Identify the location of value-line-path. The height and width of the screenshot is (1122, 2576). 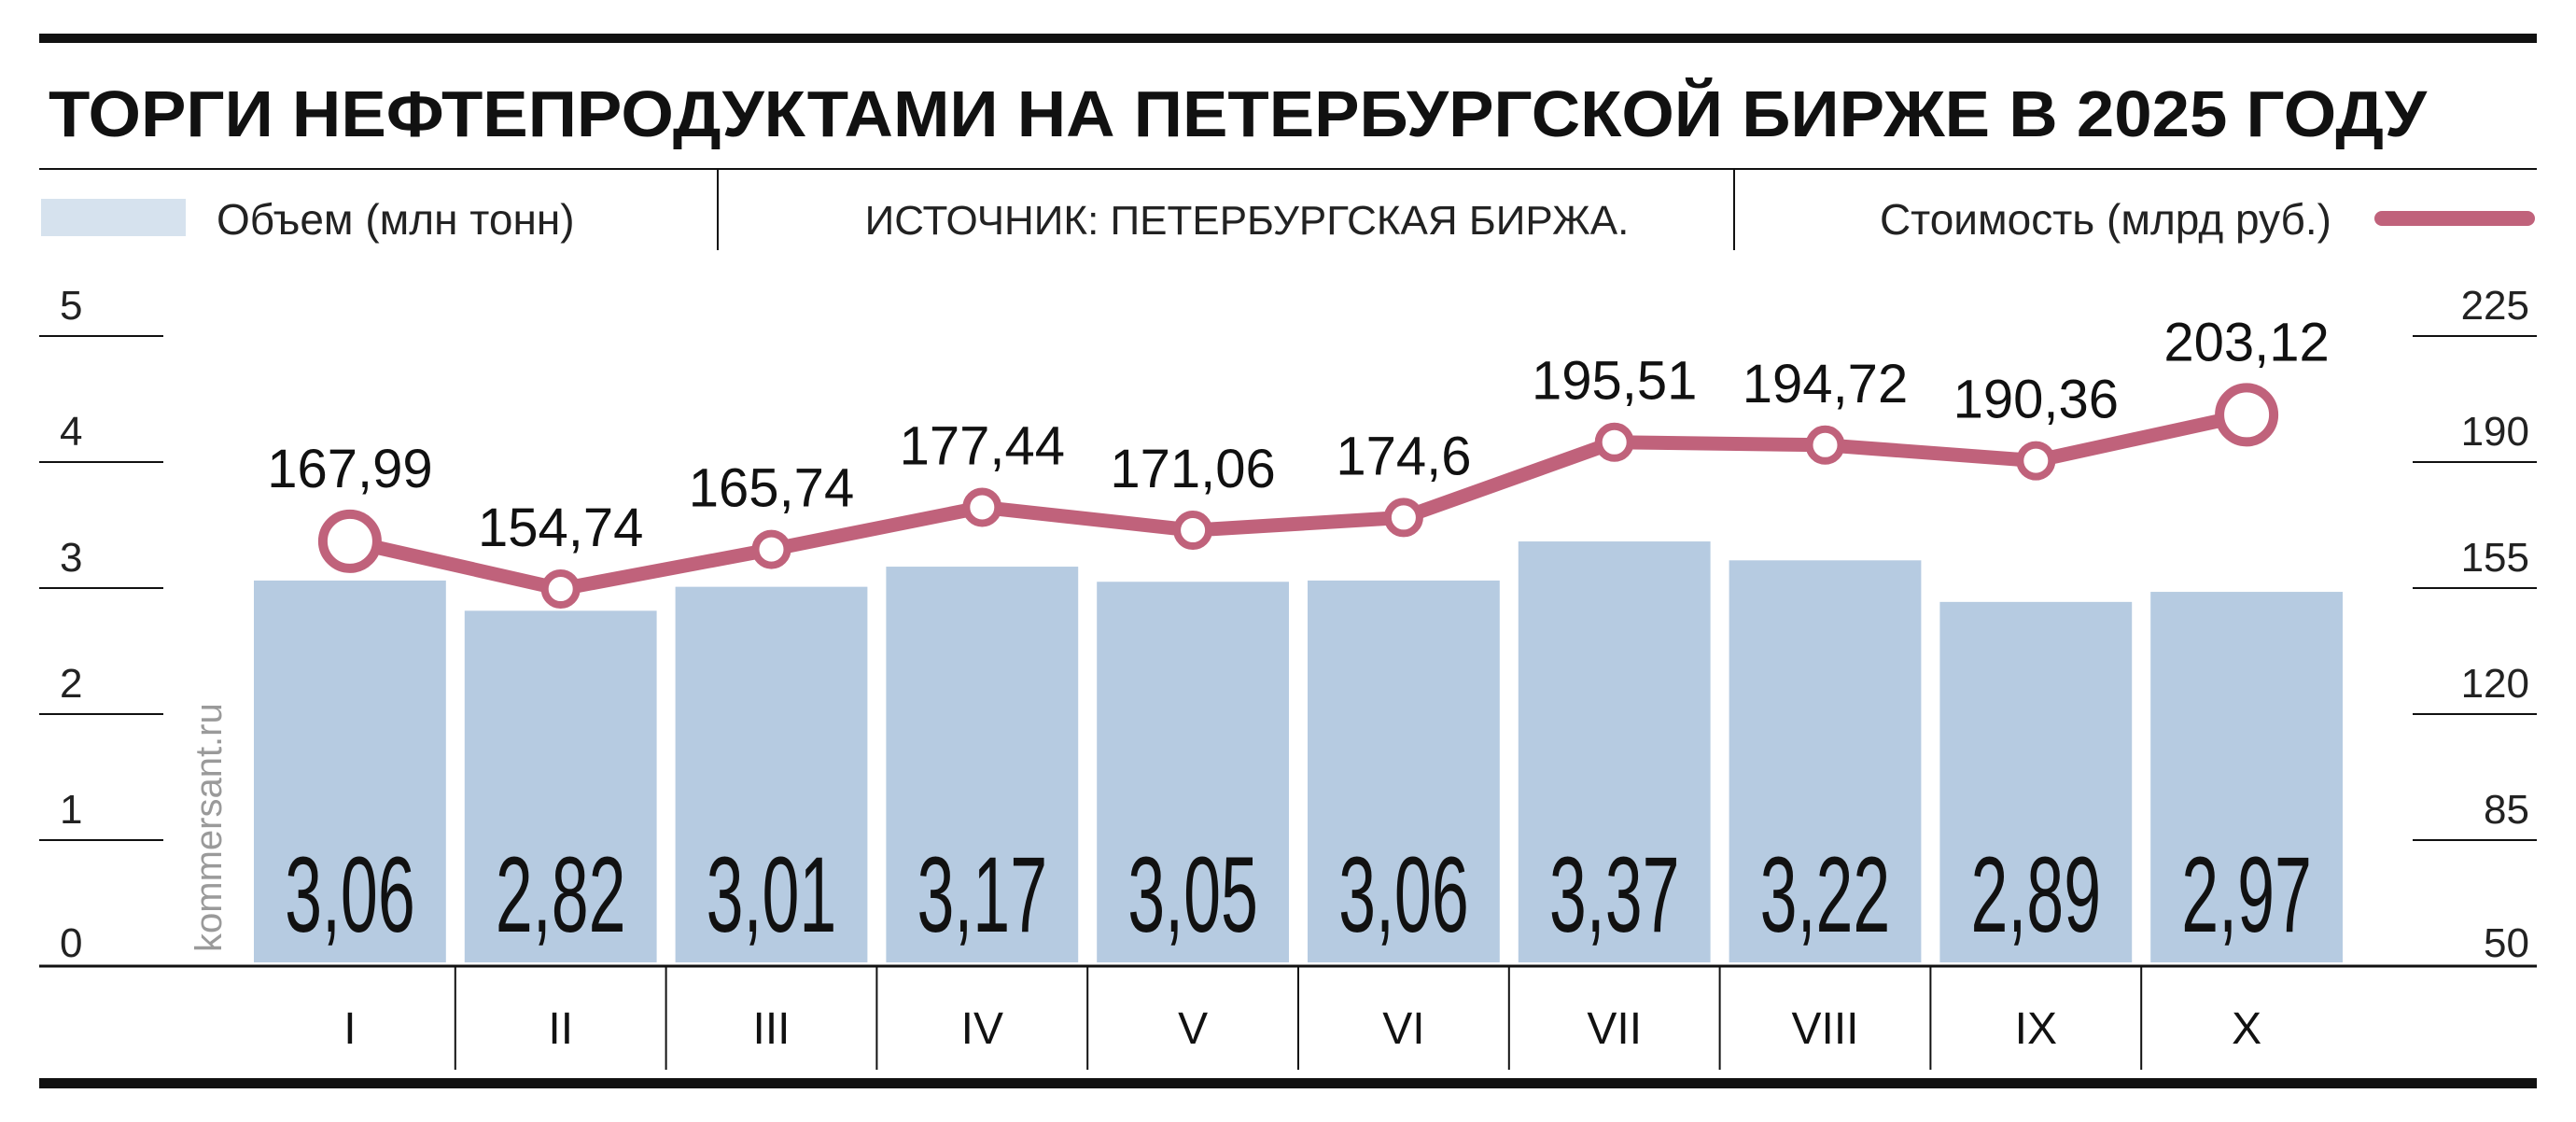
(1298, 502).